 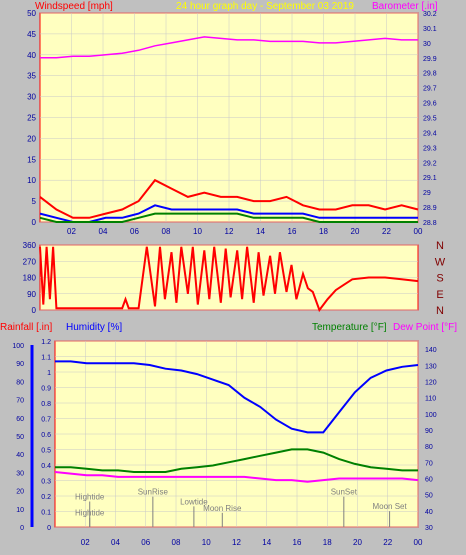 What do you see at coordinates (430, 74) in the screenshot?
I see `y2-tick-label: 29.8` at bounding box center [430, 74].